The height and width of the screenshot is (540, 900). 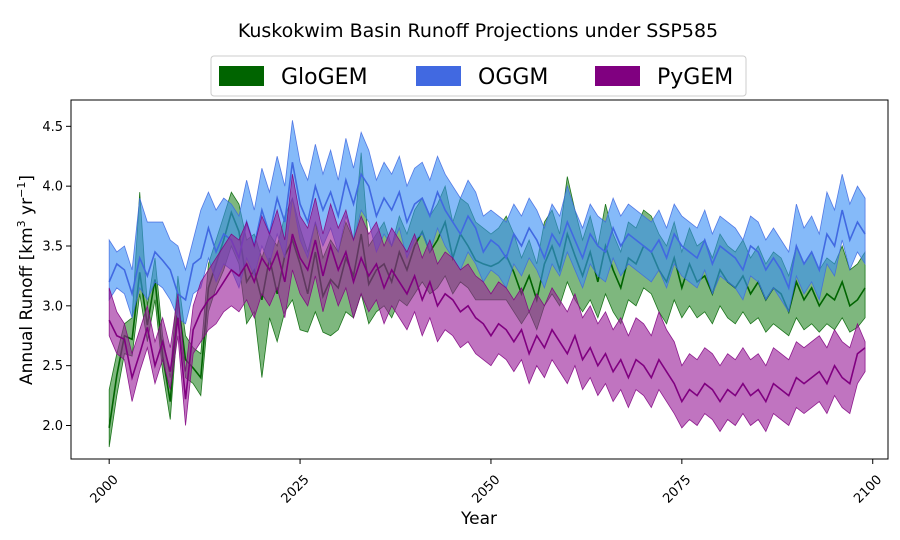 What do you see at coordinates (438, 76) in the screenshot?
I see `legend-swatch-oggm` at bounding box center [438, 76].